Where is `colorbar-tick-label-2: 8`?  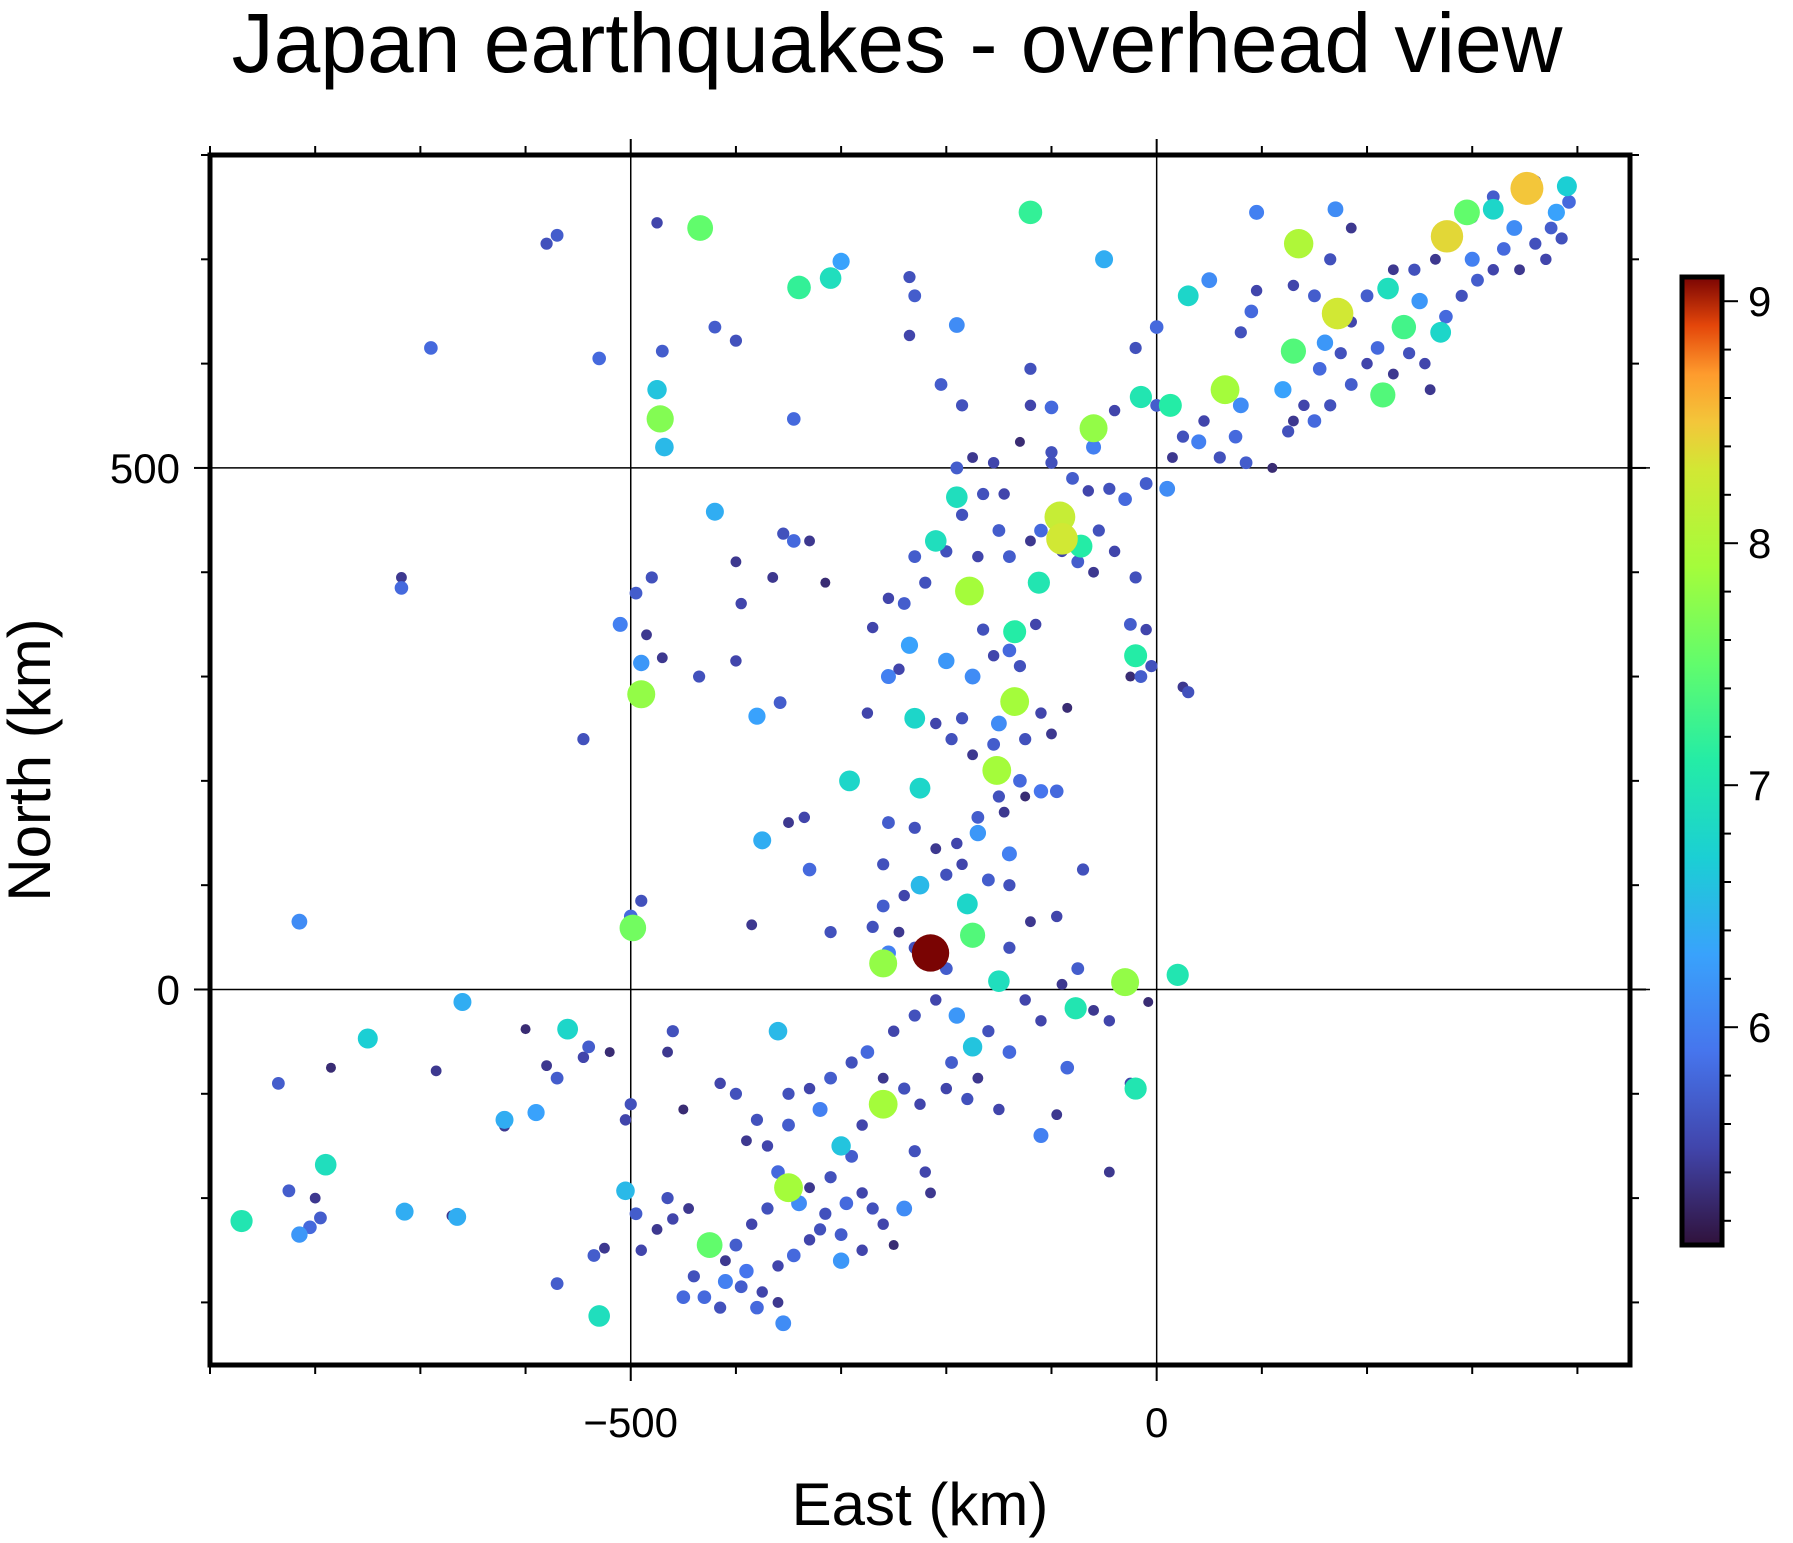 colorbar-tick-label-2: 8 is located at coordinates (1759, 543).